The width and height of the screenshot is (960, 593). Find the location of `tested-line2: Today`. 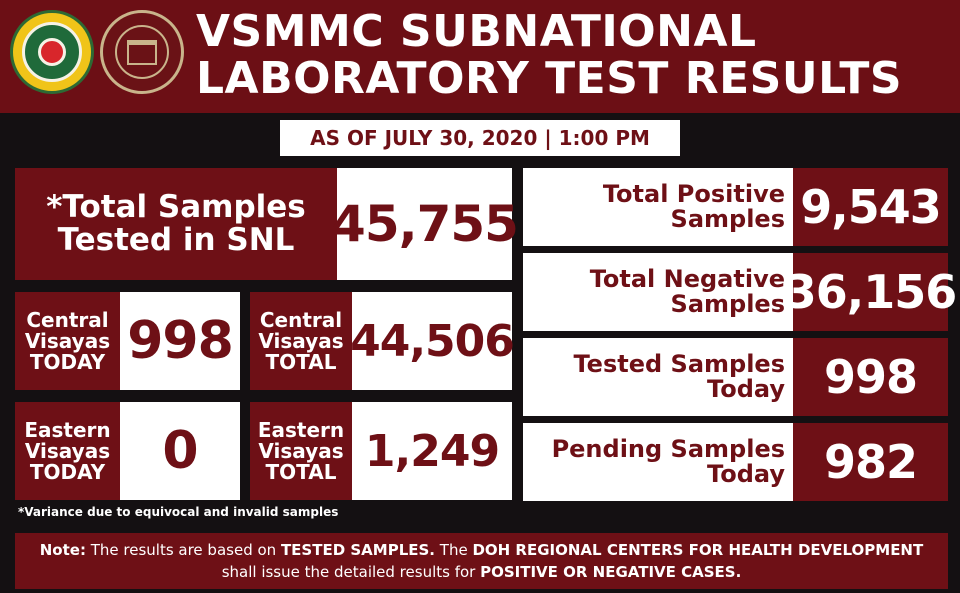

tested-line2: Today is located at coordinates (746, 389).